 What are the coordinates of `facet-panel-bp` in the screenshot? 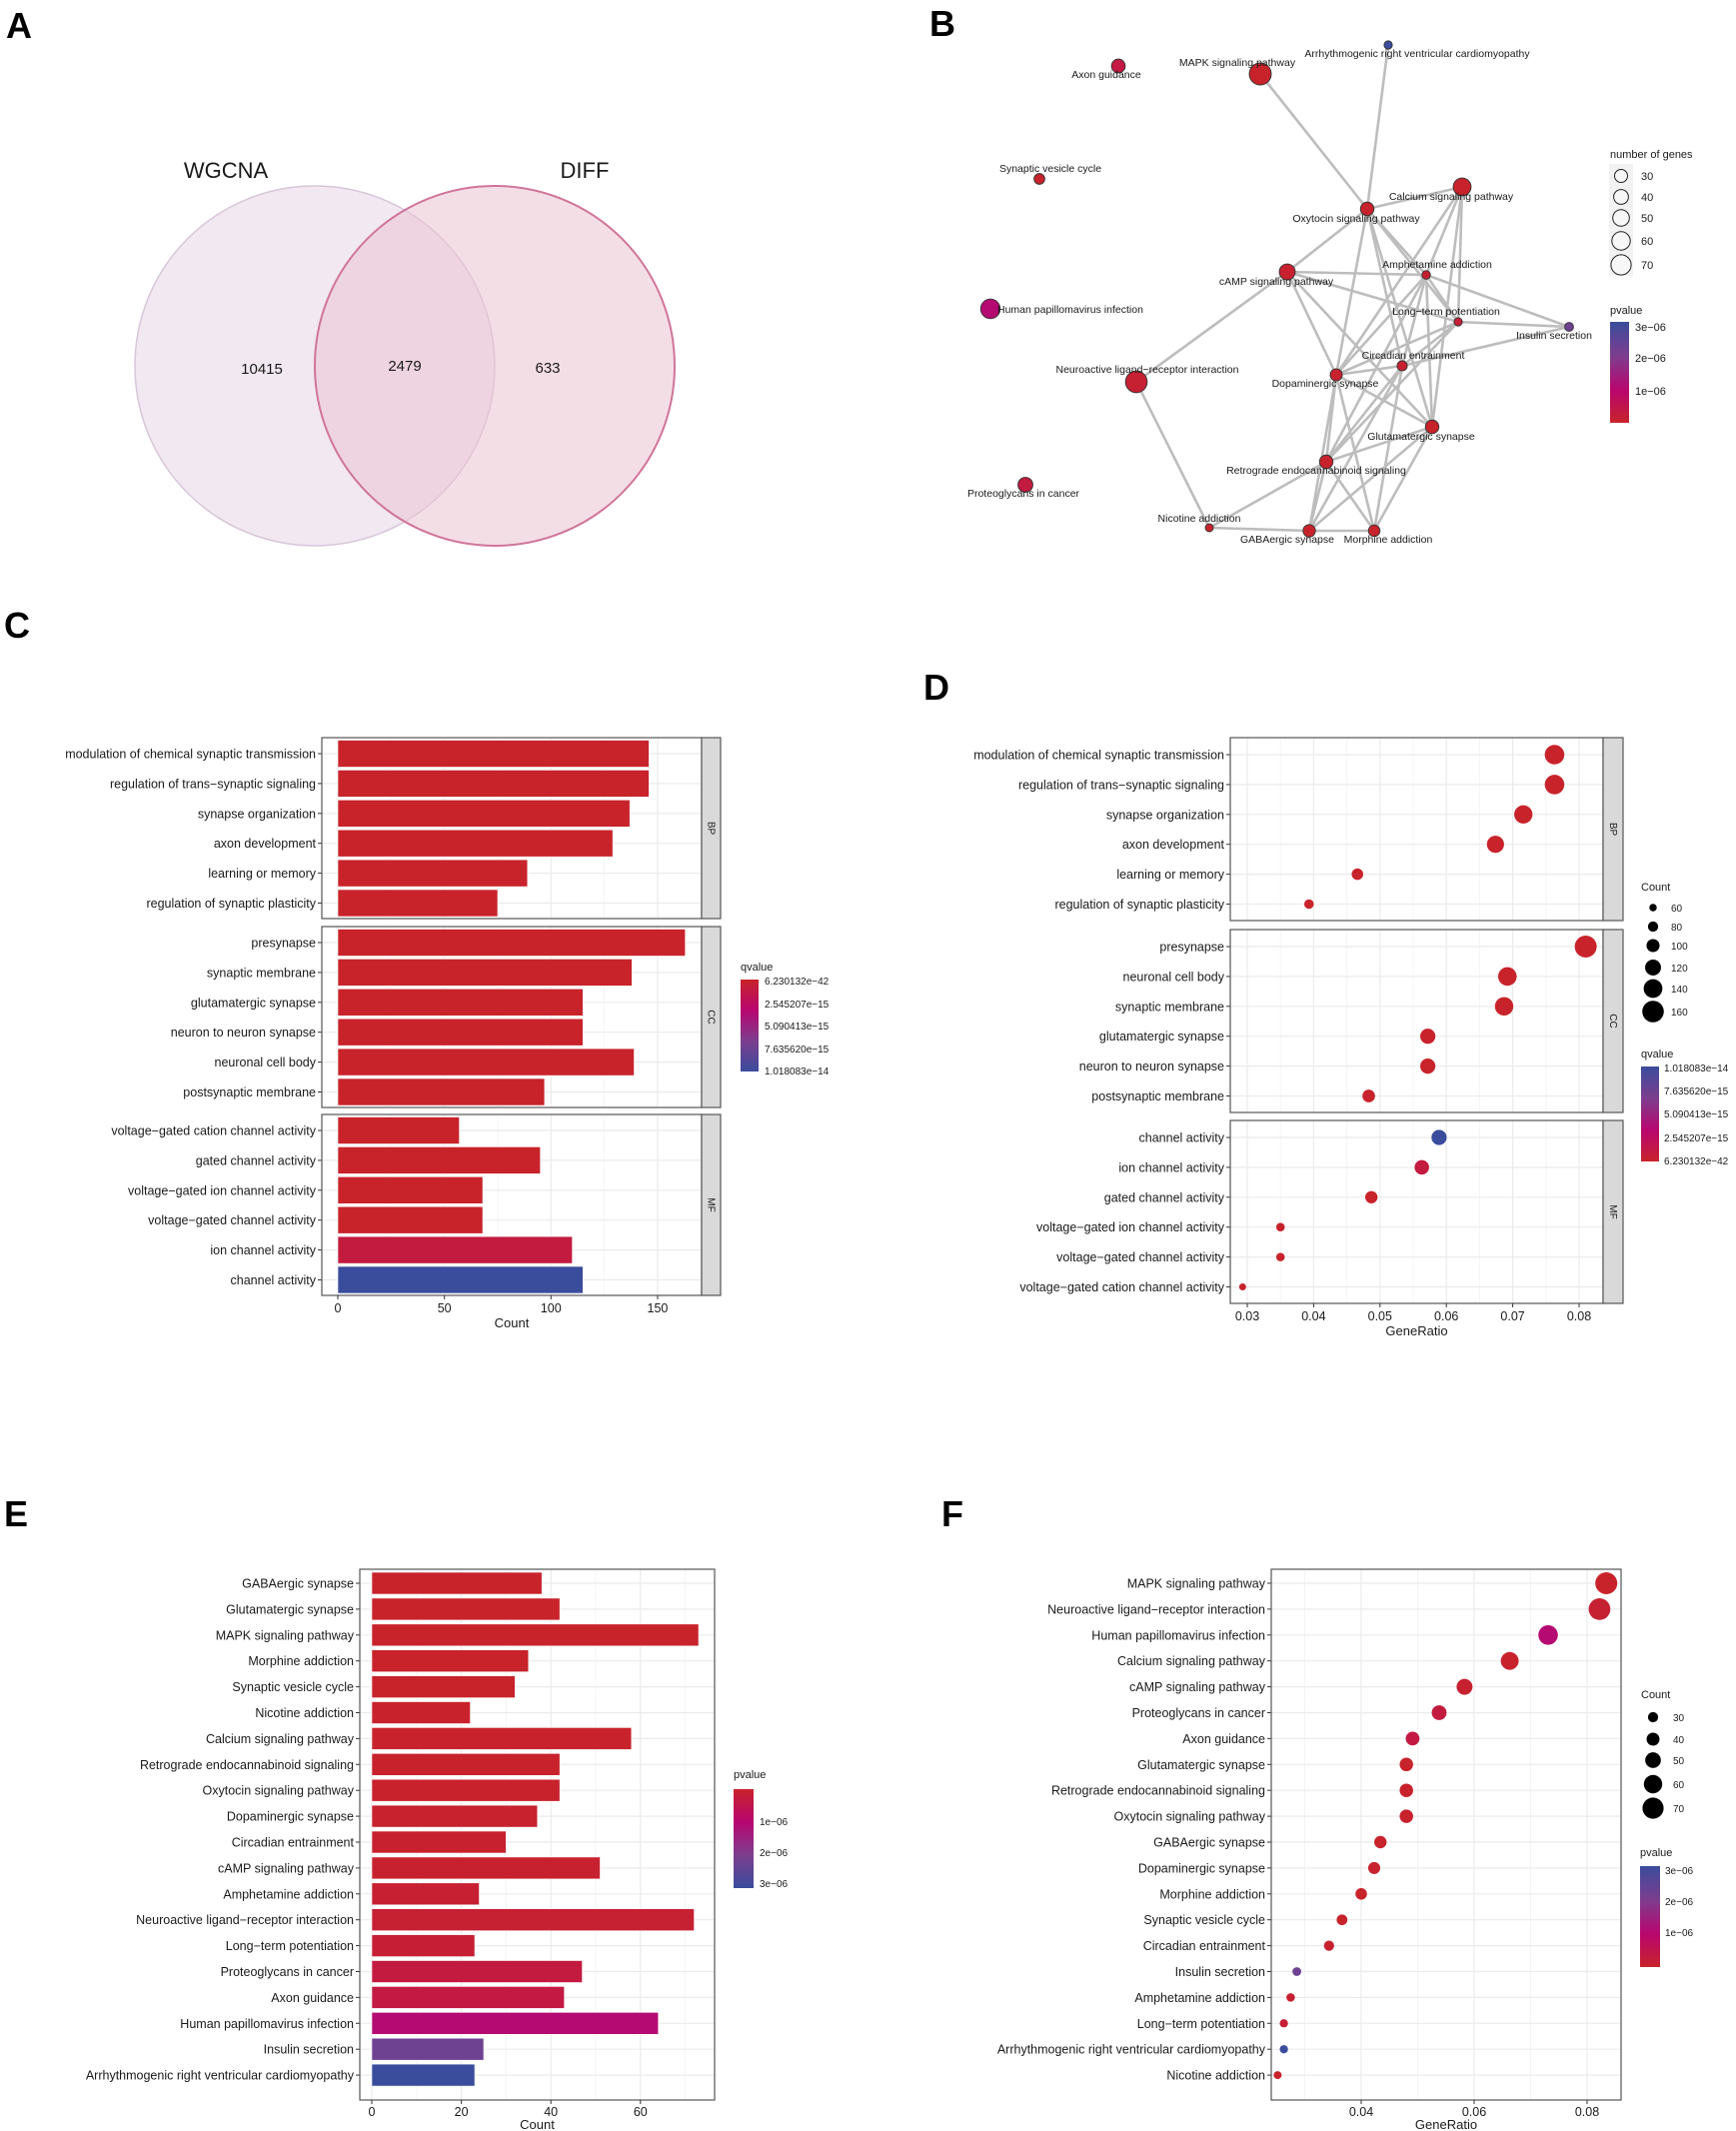 It's located at (512, 828).